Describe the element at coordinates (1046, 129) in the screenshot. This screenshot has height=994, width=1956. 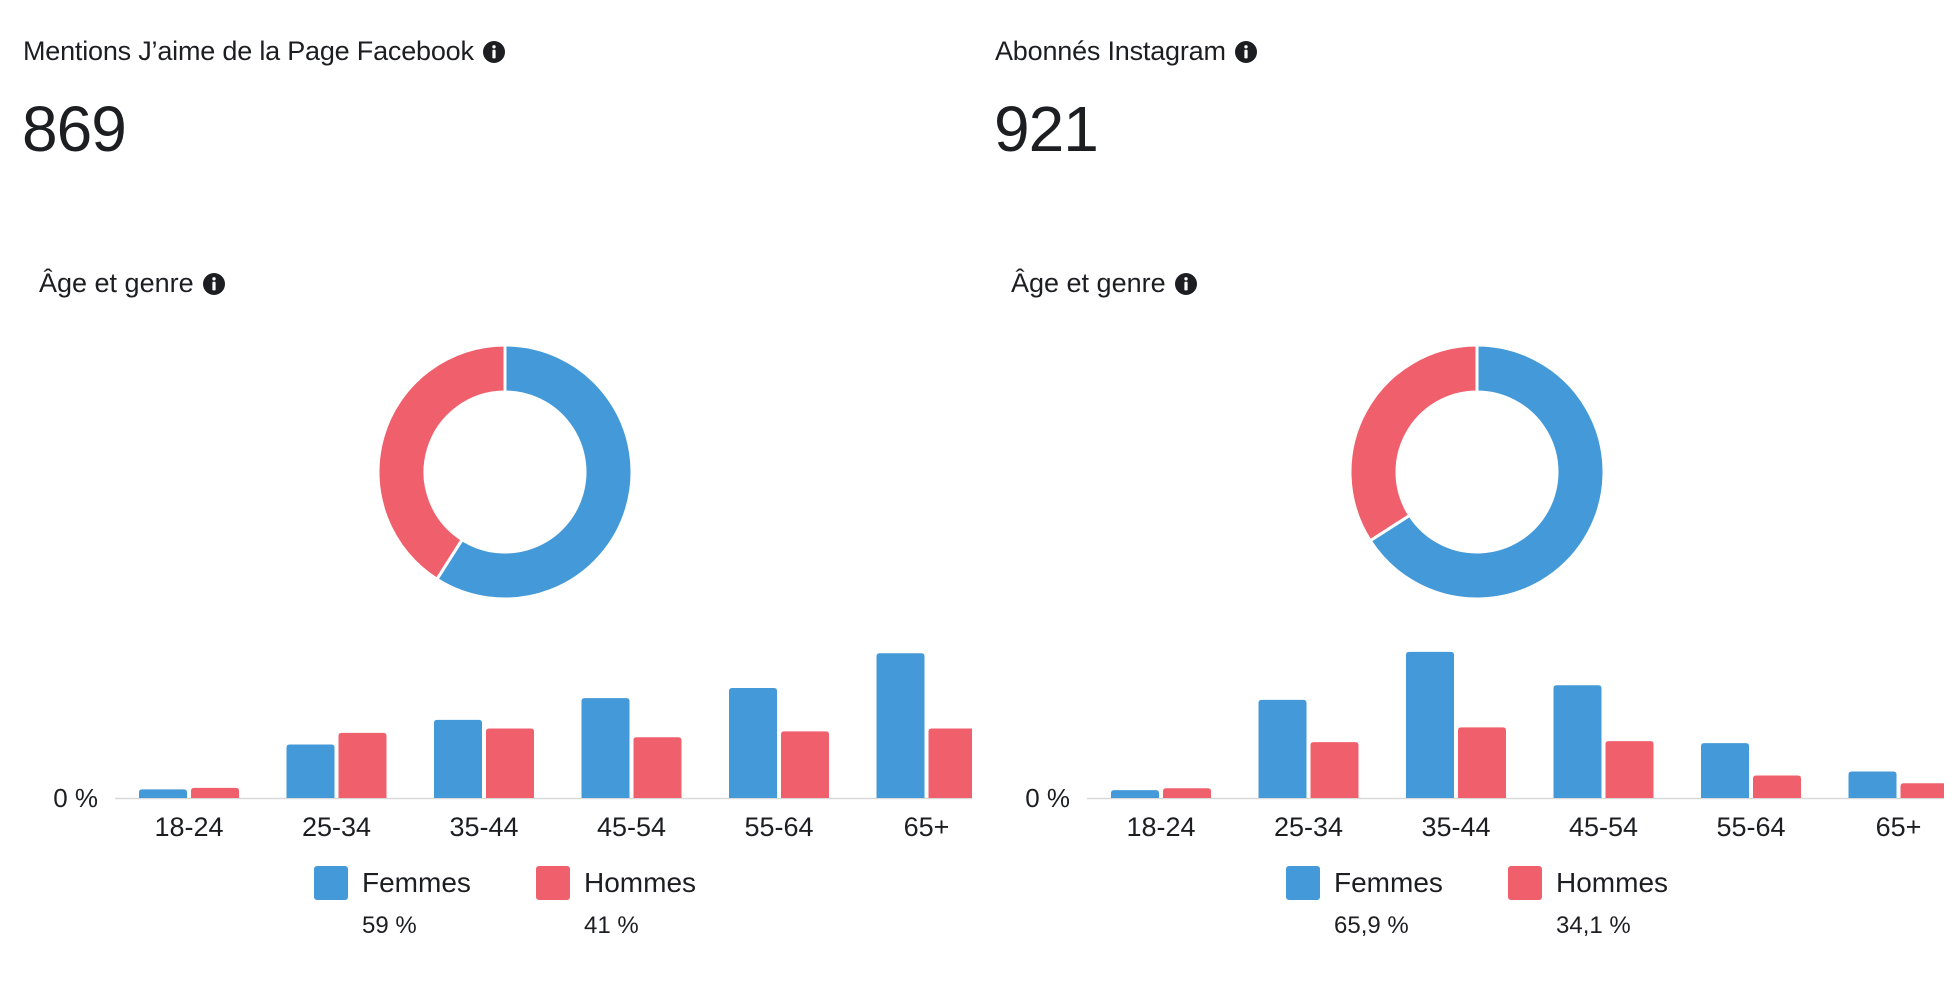
I see `instagram-followers-value: 921` at that location.